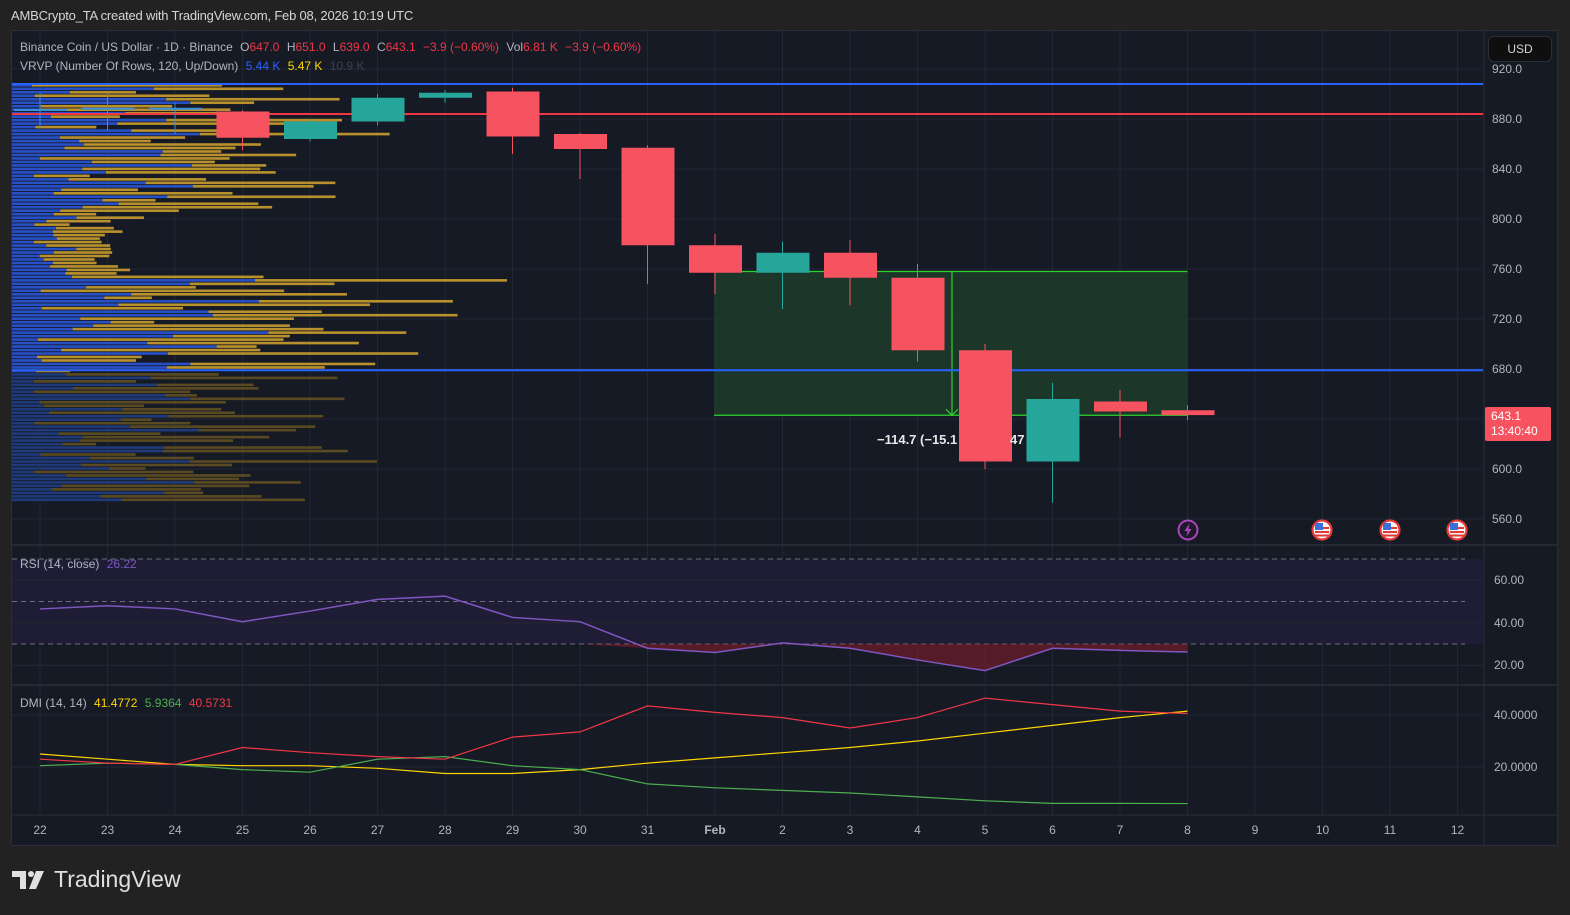 This screenshot has height=915, width=1570. What do you see at coordinates (1507, 369) in the screenshot?
I see `price-axis-label: 680.0` at bounding box center [1507, 369].